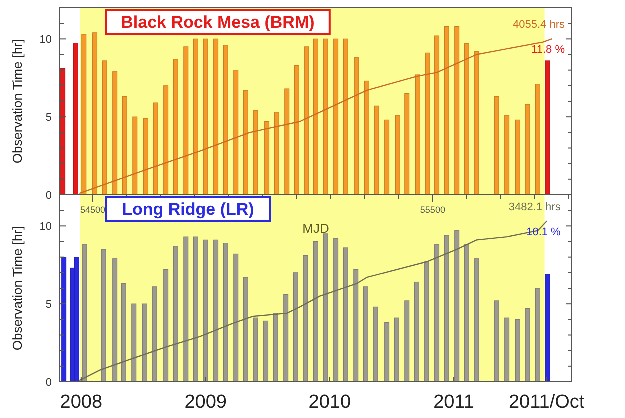 The height and width of the screenshot is (418, 625). I want to click on annotation: 11.8 %, so click(549, 50).